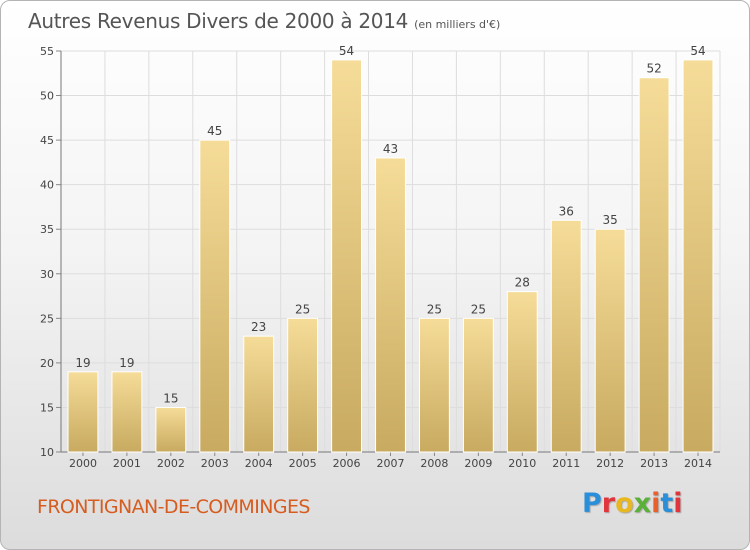 This screenshot has width=750, height=550. What do you see at coordinates (610, 340) in the screenshot?
I see `bar-2012` at bounding box center [610, 340].